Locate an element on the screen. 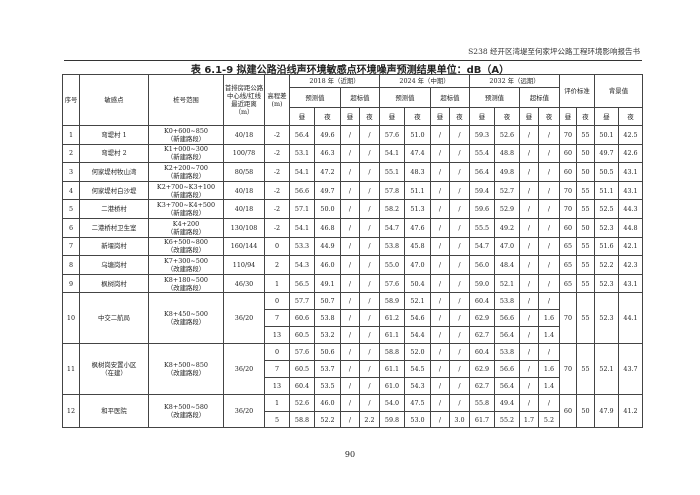  header-rule is located at coordinates (353, 60).